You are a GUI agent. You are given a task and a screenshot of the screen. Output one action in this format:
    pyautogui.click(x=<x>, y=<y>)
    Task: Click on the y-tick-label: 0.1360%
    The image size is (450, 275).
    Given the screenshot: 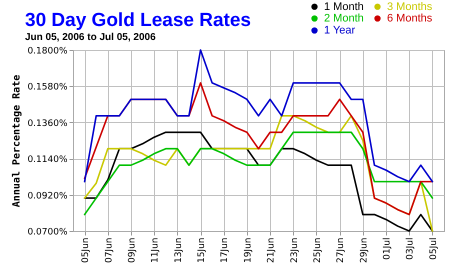 What is the action you would take?
    pyautogui.click(x=47, y=123)
    